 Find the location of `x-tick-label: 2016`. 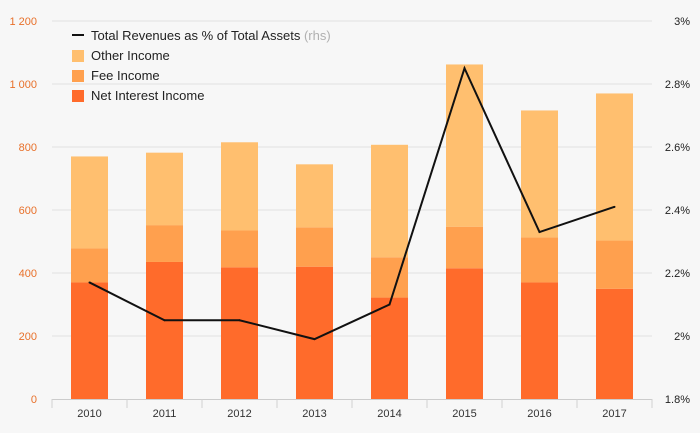

x-tick-label: 2016 is located at coordinates (539, 414).